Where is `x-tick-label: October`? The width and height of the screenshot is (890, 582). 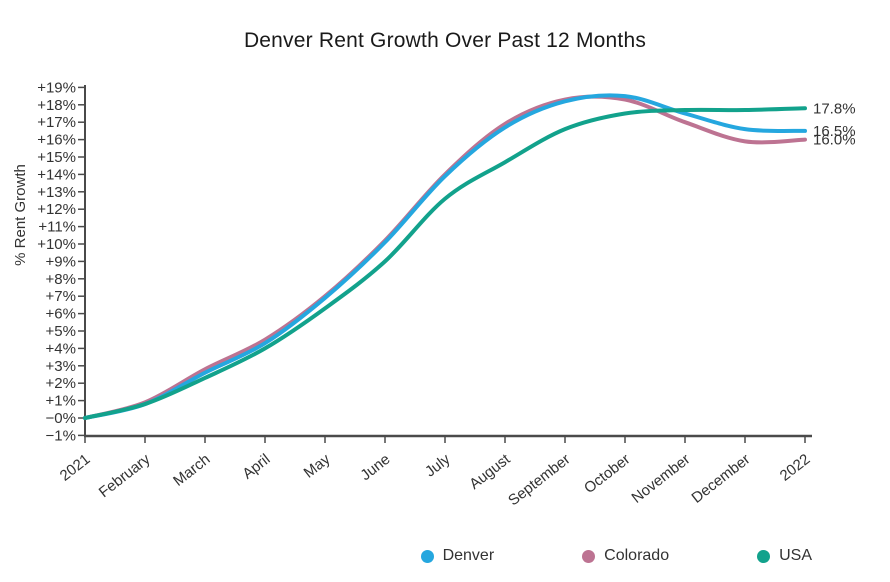
x-tick-label: October is located at coordinates (607, 474).